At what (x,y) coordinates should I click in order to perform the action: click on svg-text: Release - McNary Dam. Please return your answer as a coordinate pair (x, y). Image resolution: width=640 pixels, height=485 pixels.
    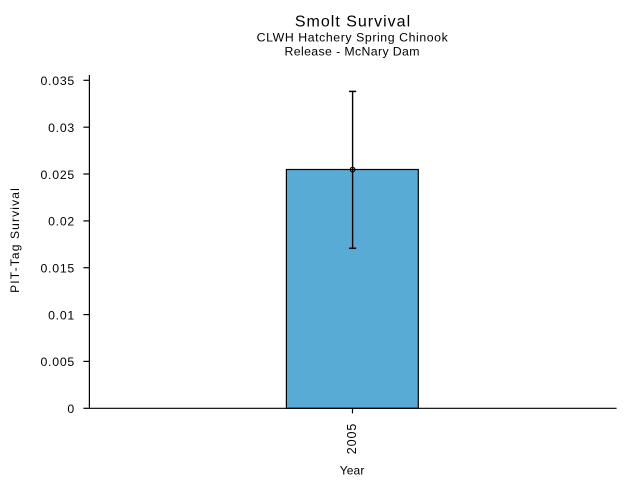
    Looking at the image, I should click on (352, 52).